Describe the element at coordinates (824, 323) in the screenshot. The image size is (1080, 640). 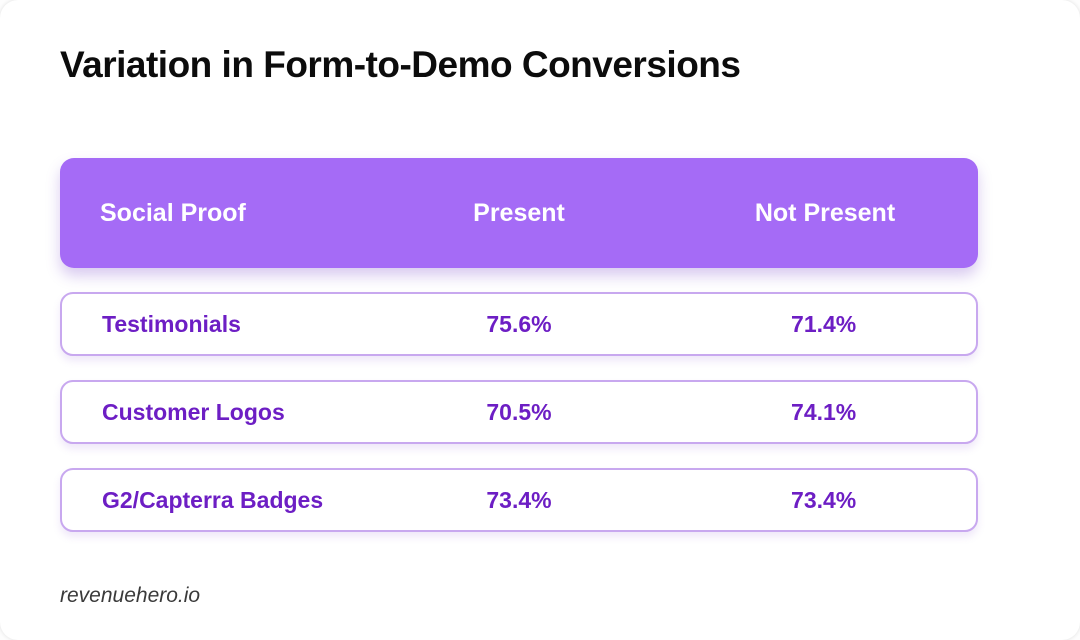
I see `not-present-value: 71.4%` at that location.